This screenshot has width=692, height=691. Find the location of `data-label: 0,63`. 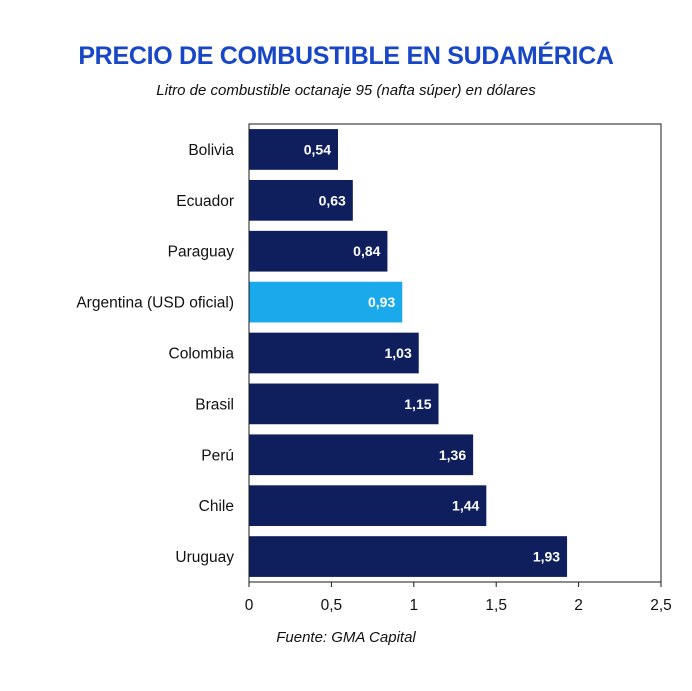

data-label: 0,63 is located at coordinates (332, 200).